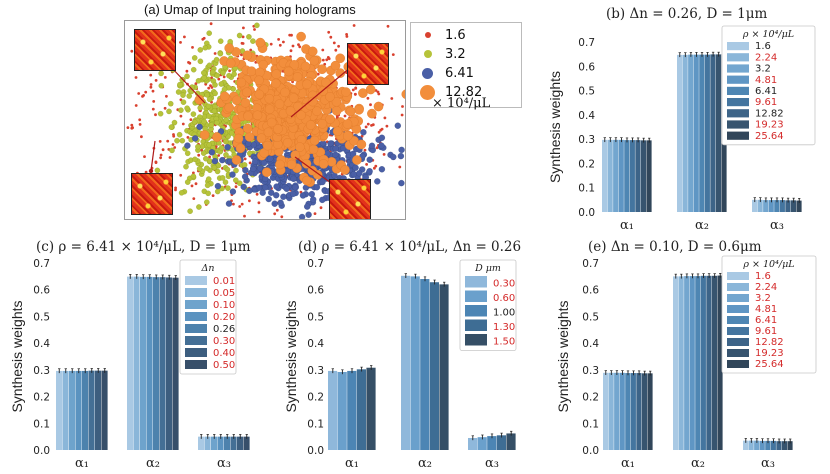 Image resolution: width=830 pixels, height=474 pixels. I want to click on legend-title: D μm, so click(487, 268).